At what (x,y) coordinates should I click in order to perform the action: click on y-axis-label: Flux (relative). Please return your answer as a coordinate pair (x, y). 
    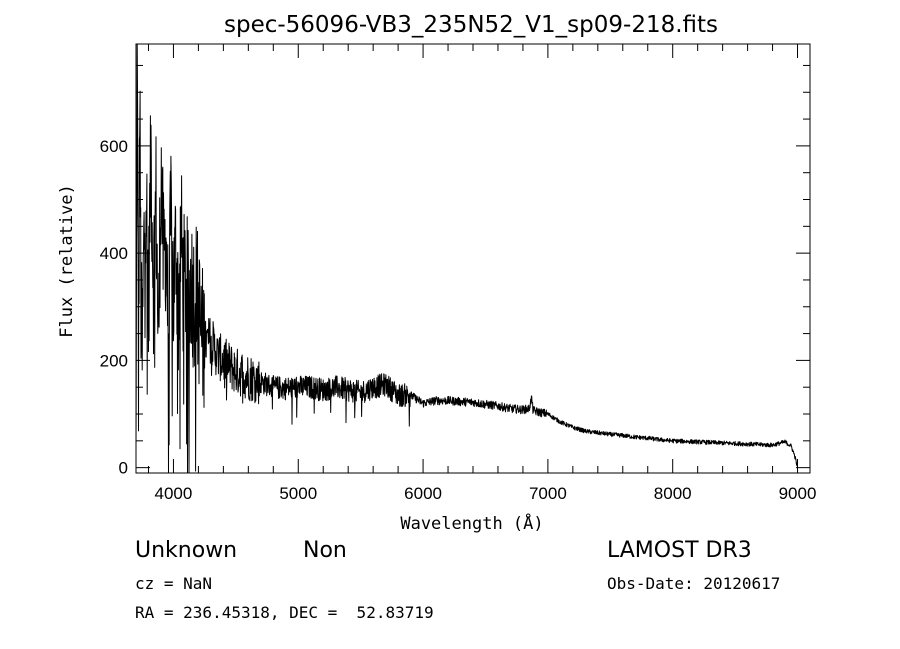
    Looking at the image, I should click on (67, 261).